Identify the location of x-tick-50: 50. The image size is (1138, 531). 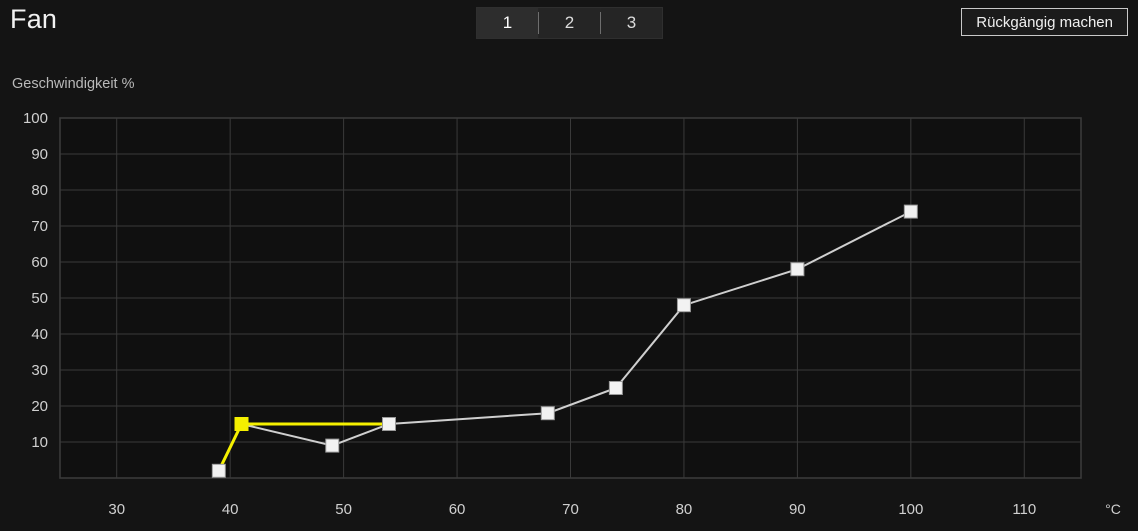
(343, 509).